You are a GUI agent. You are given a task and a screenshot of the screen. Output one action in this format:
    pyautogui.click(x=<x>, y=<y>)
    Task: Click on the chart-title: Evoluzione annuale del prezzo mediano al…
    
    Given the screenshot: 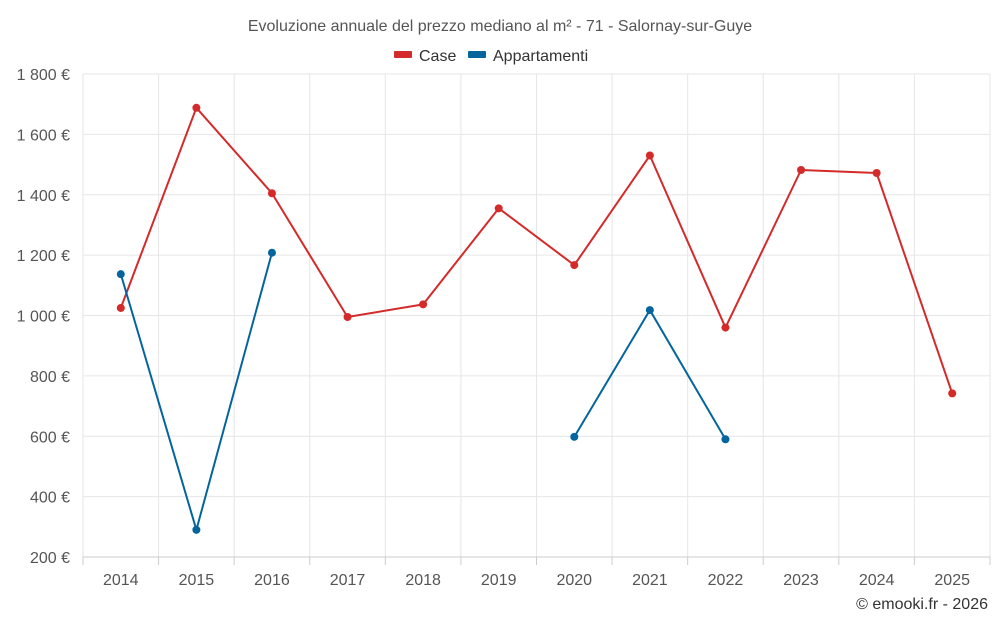 What is the action you would take?
    pyautogui.click(x=500, y=26)
    